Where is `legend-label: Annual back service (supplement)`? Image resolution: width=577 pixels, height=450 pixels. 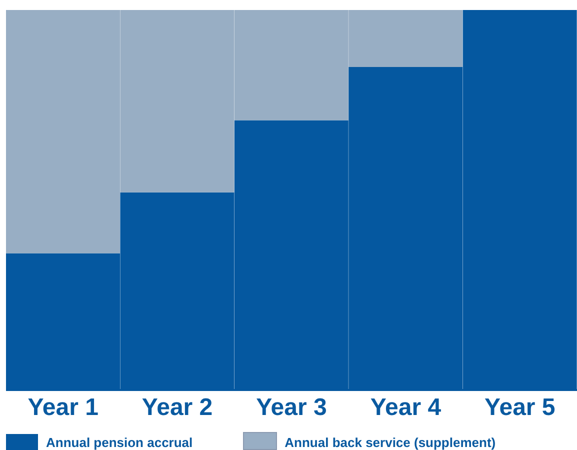
legend-label: Annual back service (supplement) is located at coordinates (390, 442).